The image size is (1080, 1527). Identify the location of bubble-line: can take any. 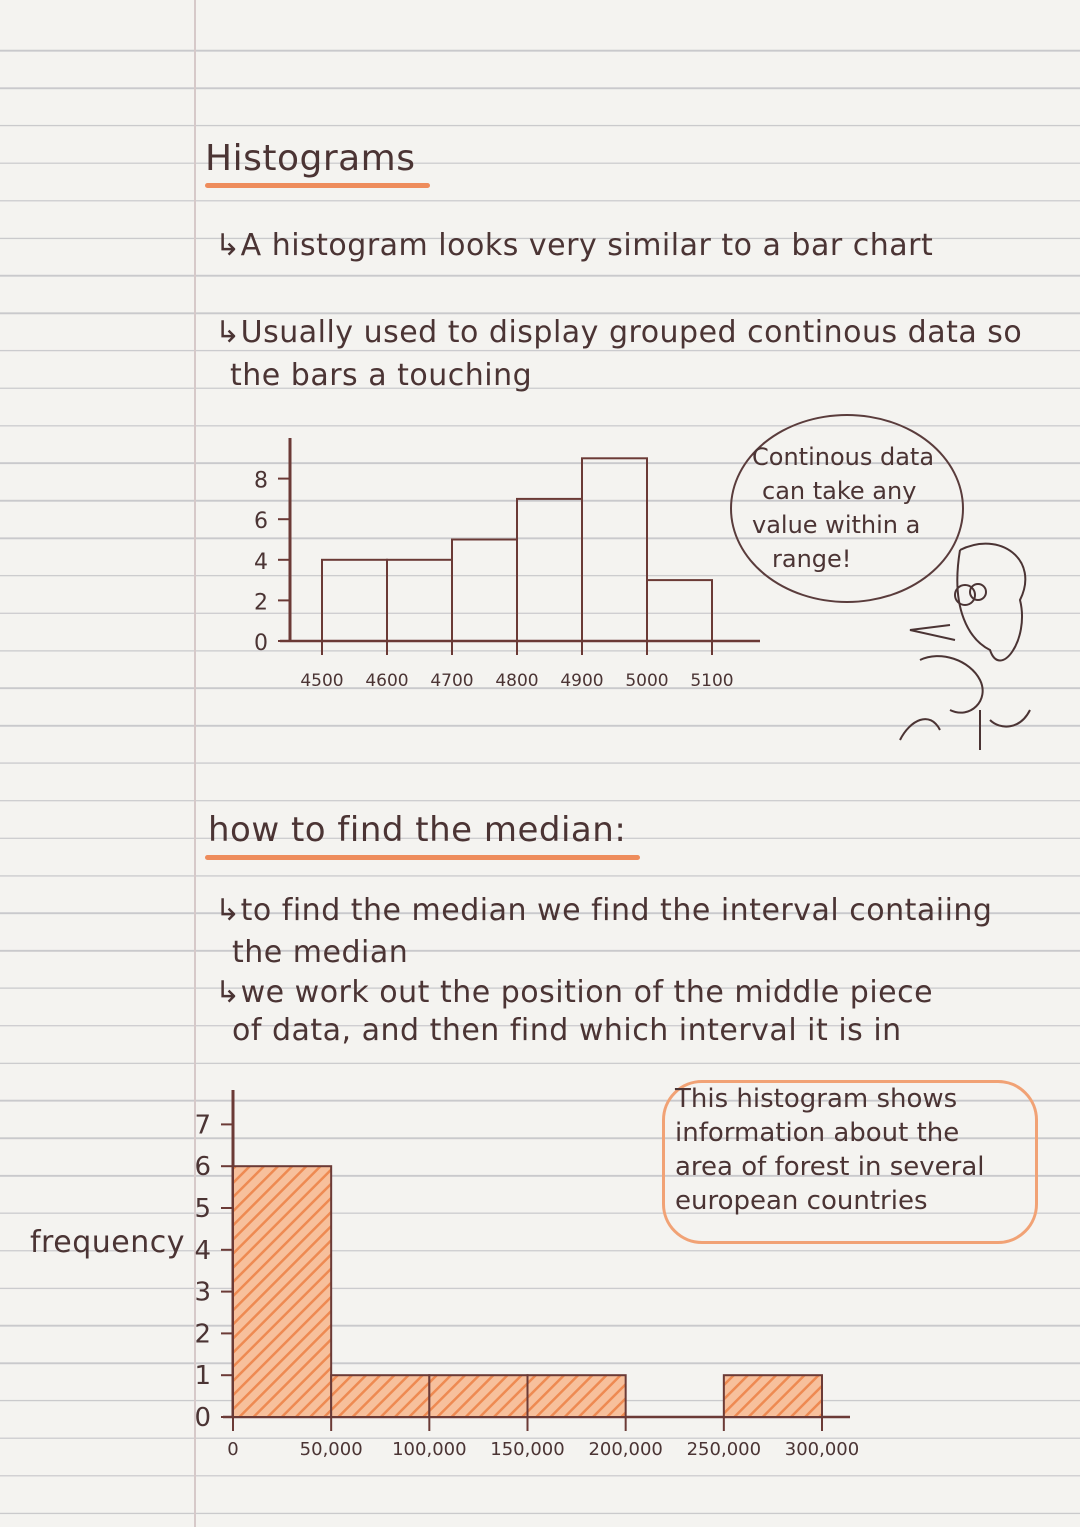
(839, 491).